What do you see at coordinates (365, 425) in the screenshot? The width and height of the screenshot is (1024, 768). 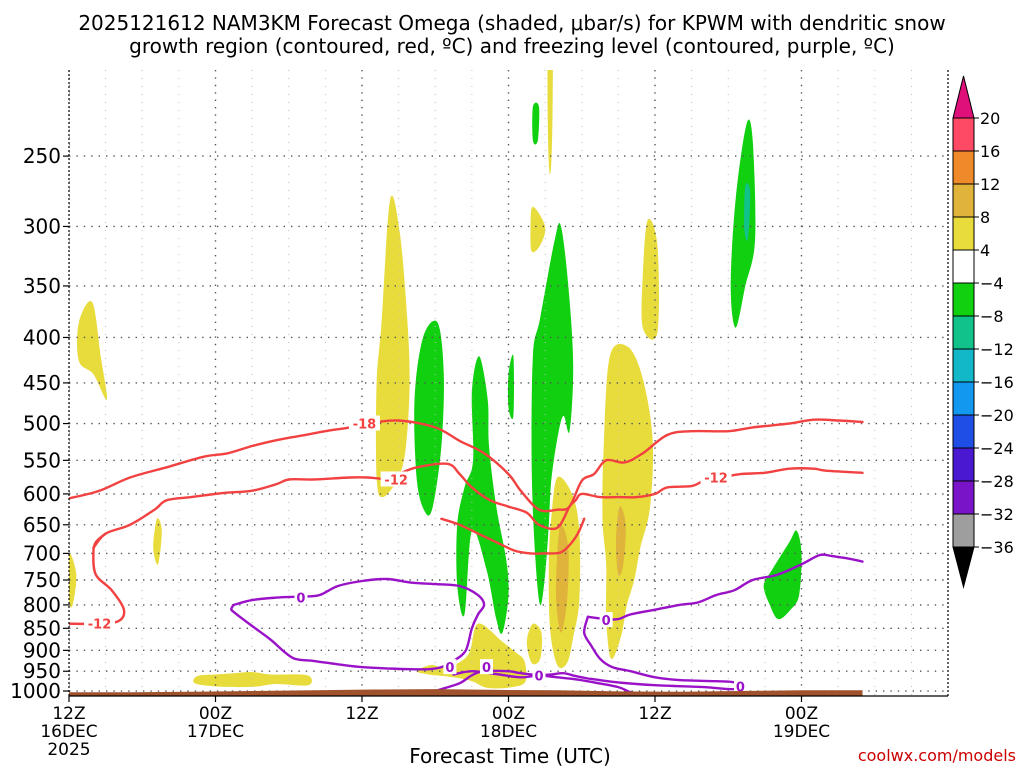 I see `contour-label: -18` at bounding box center [365, 425].